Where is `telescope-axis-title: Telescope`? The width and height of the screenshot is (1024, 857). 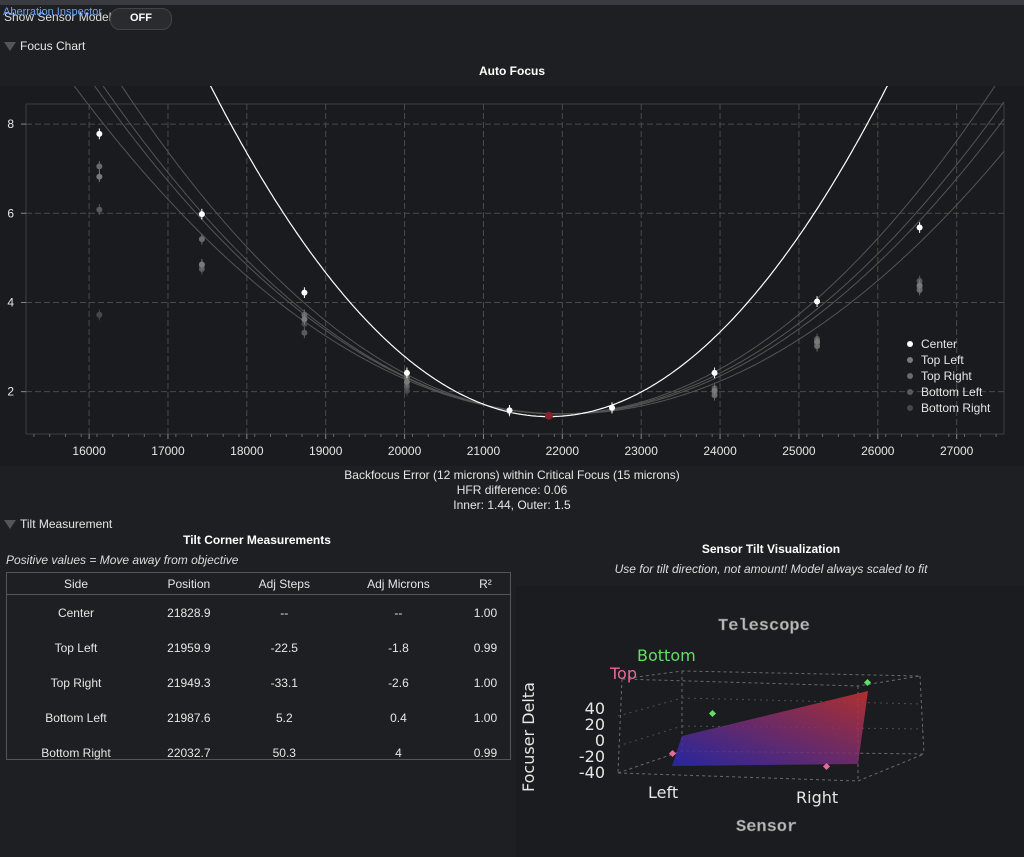 telescope-axis-title: Telescope is located at coordinates (764, 626).